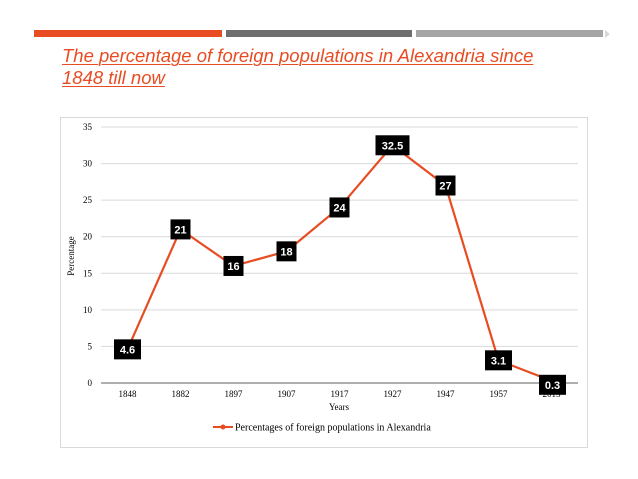 The image size is (638, 479). What do you see at coordinates (181, 394) in the screenshot?
I see `x-tick-label: 1882` at bounding box center [181, 394].